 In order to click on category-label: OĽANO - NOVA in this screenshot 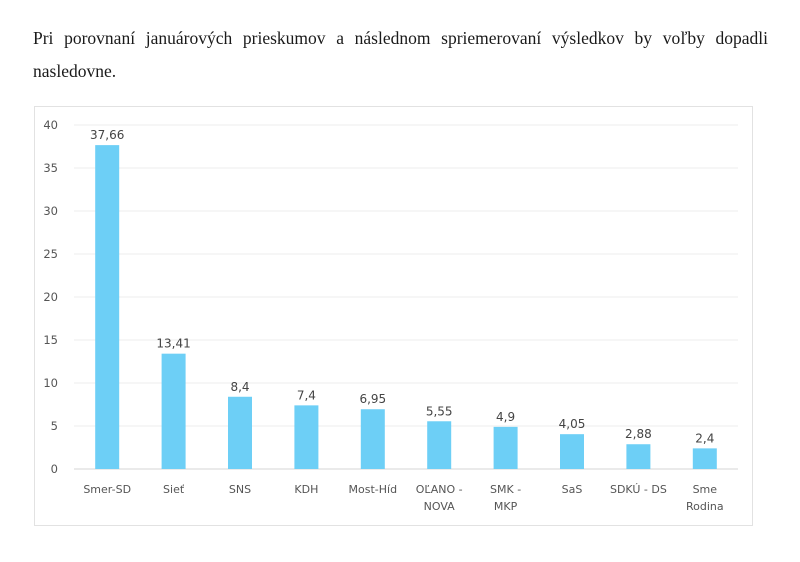, I will do `click(439, 498)`.